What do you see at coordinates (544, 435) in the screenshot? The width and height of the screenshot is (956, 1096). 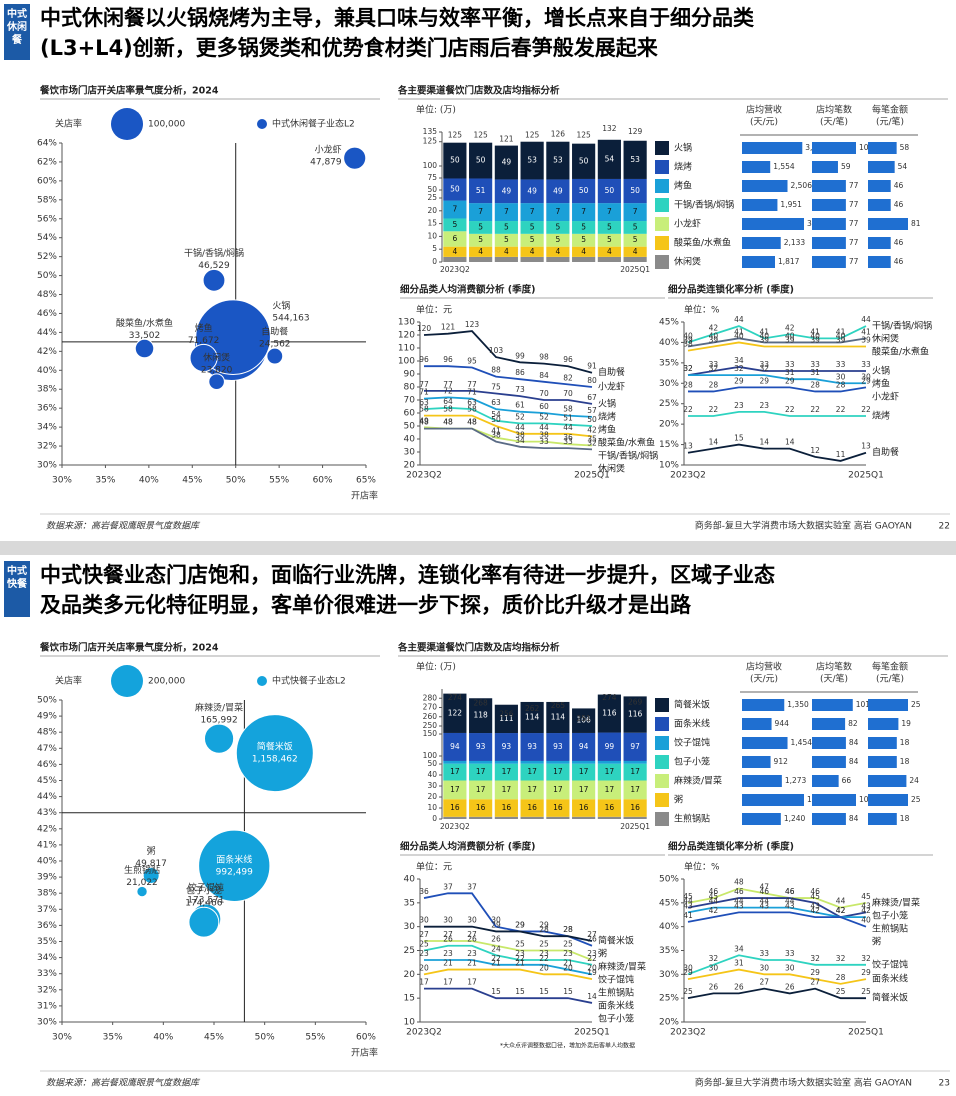 I see `point-label: 38` at bounding box center [544, 435].